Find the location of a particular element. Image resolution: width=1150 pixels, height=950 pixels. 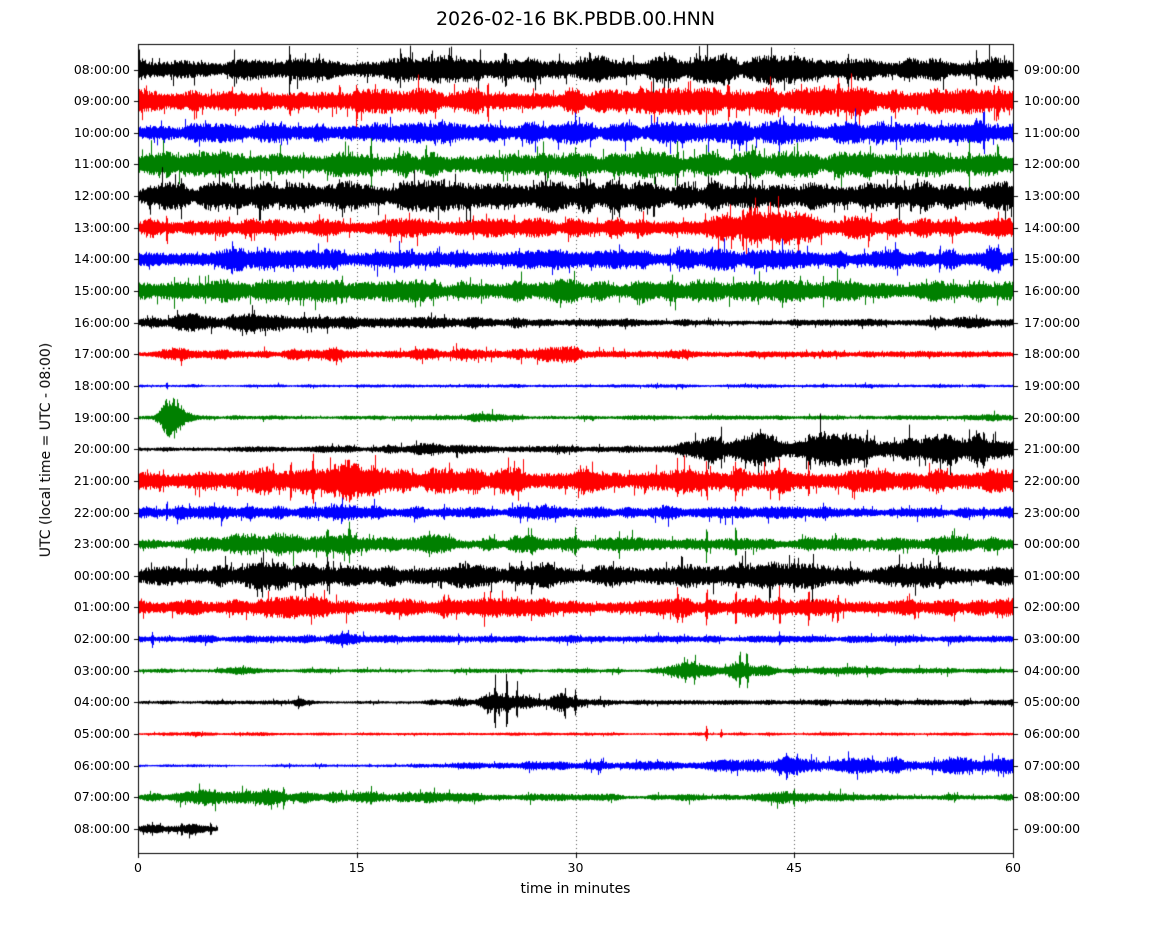

figure-title: 2026-02-16 BK.PBDB.00.HNN is located at coordinates (575, 19).